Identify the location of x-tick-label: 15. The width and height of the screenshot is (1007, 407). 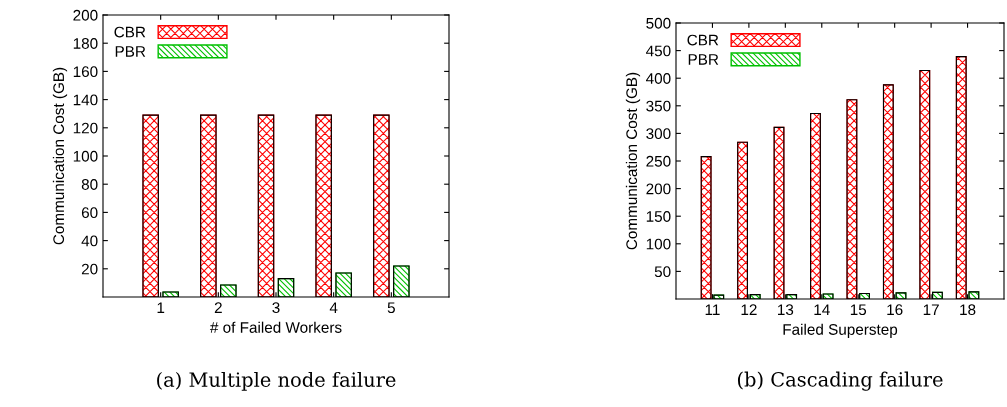
(858, 310).